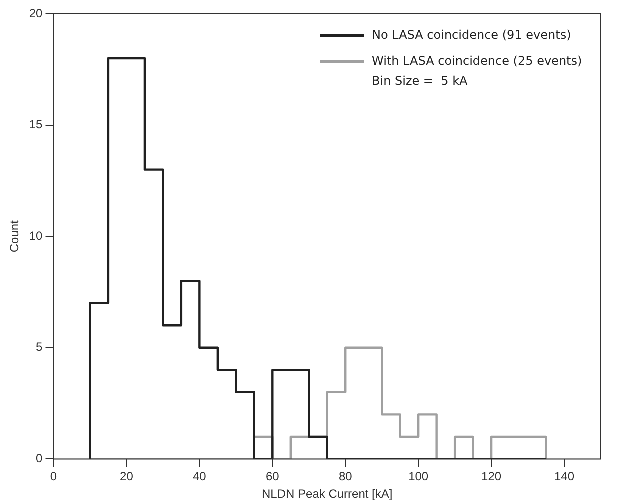  I want to click on x-tick-label: 80, so click(345, 477).